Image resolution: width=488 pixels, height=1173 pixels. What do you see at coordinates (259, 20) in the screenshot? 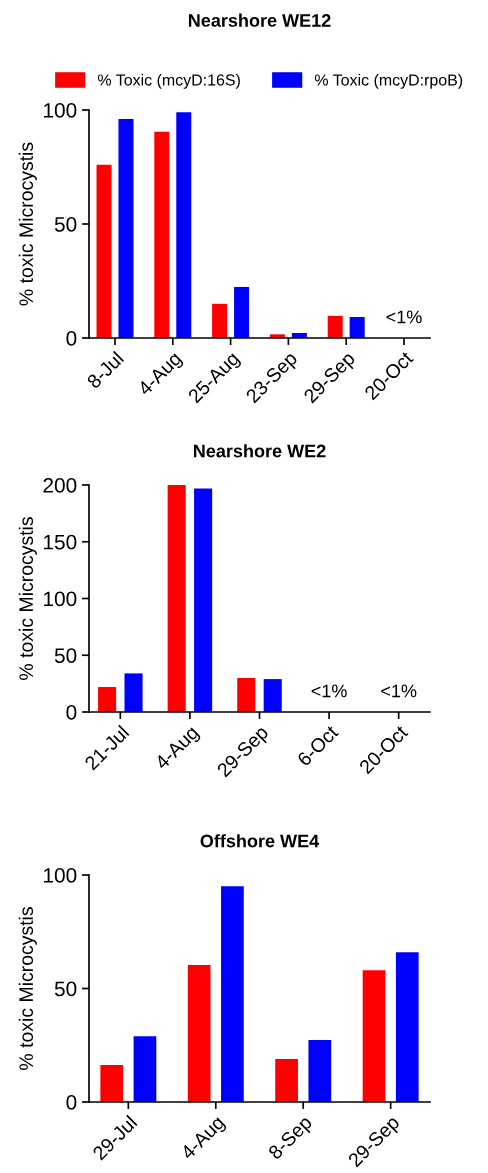
I see `chart-title: Nearshore WE12` at bounding box center [259, 20].